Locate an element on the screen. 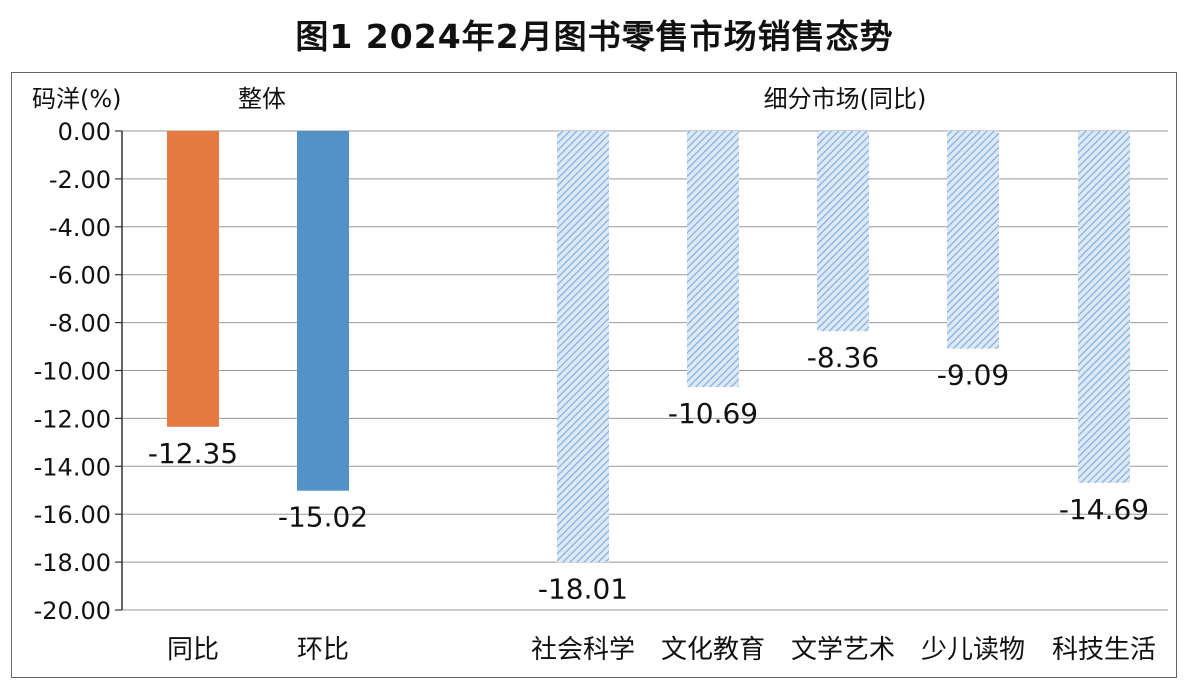 The height and width of the screenshot is (687, 1189). y-tick-label: 0.00 is located at coordinates (84, 132).